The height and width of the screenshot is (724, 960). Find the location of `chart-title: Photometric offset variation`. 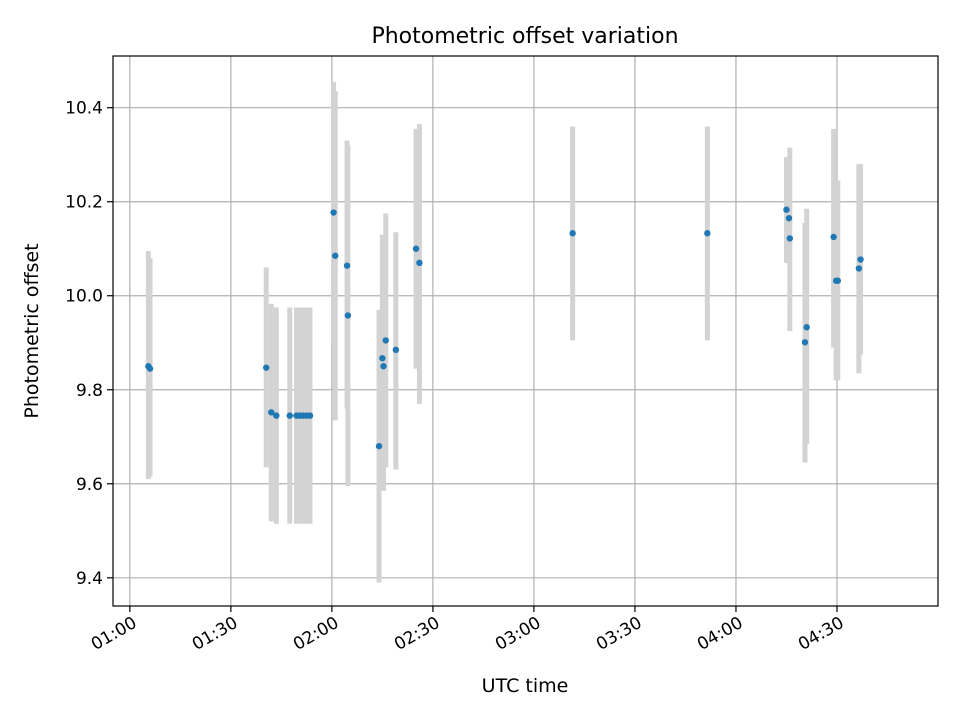

chart-title: Photometric offset variation is located at coordinates (524, 36).